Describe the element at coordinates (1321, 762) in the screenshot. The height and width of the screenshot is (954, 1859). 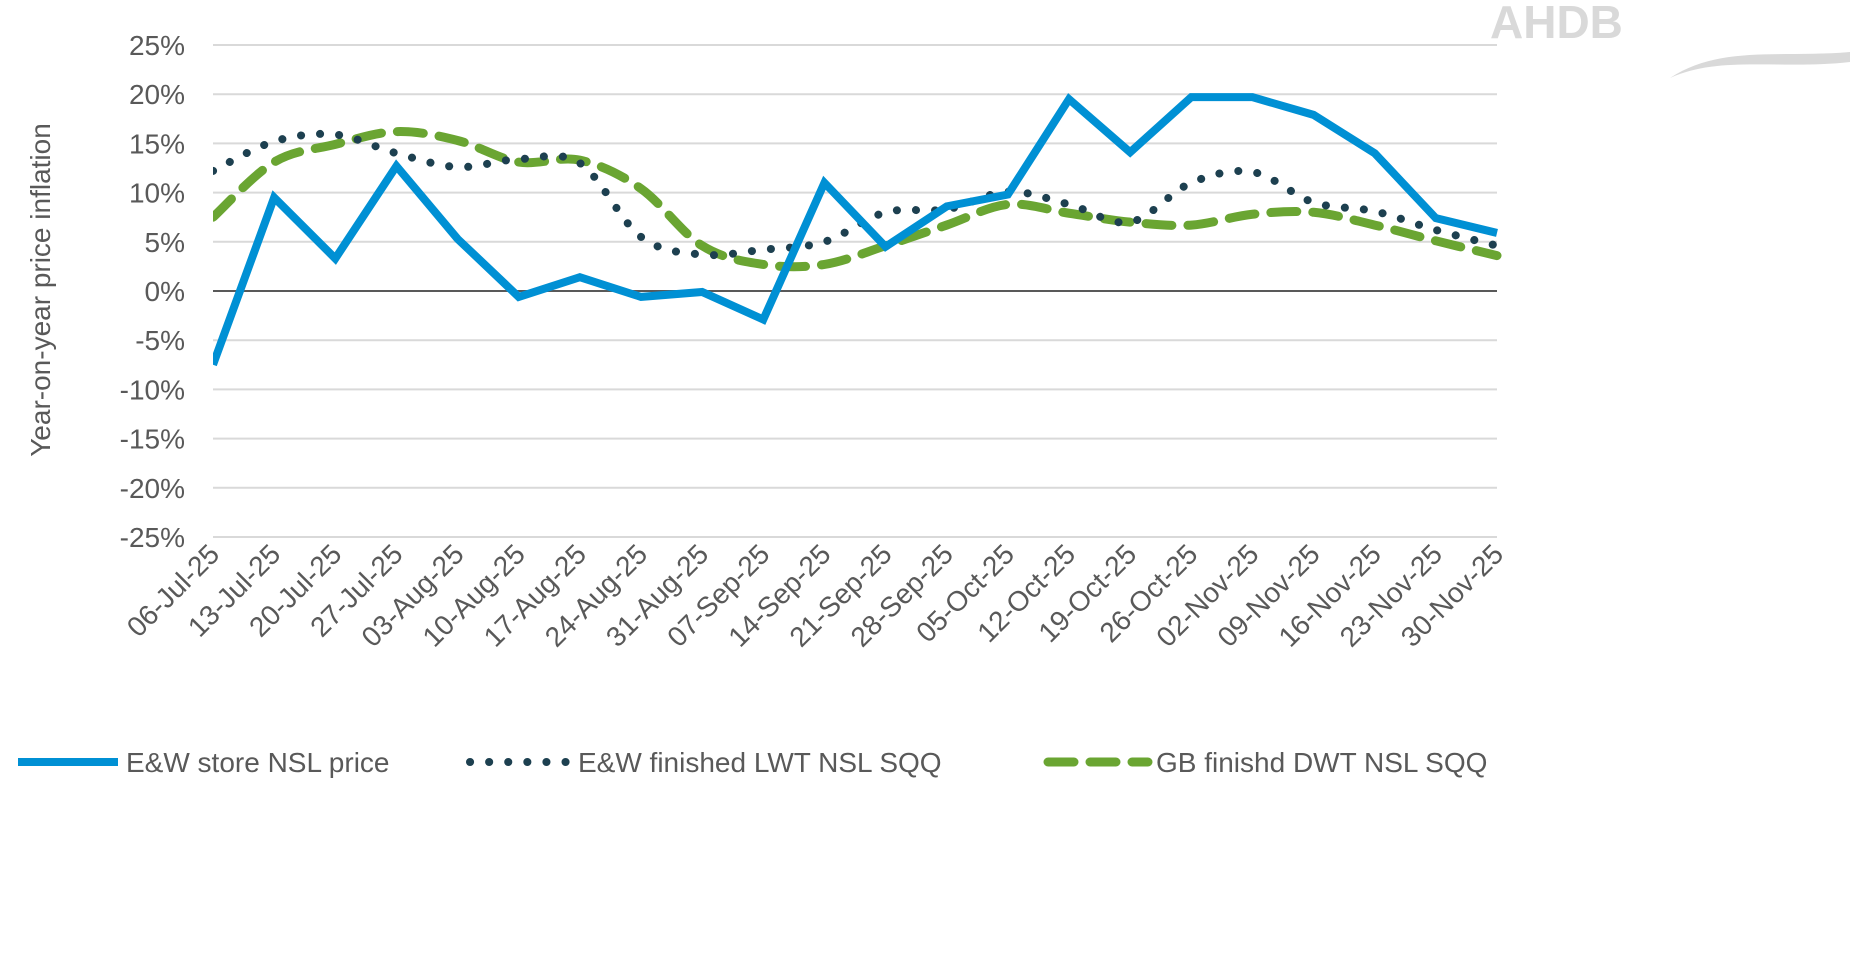
I see `legend-label-3: GB finishd DWT NSL SQQ` at that location.